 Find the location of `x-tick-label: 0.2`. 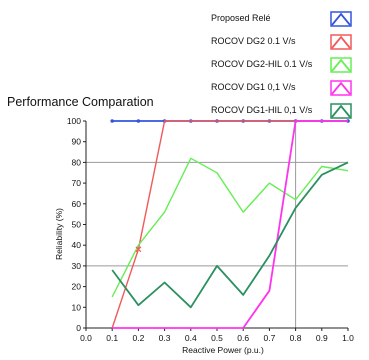

x-tick-label: 0.2 is located at coordinates (138, 338).